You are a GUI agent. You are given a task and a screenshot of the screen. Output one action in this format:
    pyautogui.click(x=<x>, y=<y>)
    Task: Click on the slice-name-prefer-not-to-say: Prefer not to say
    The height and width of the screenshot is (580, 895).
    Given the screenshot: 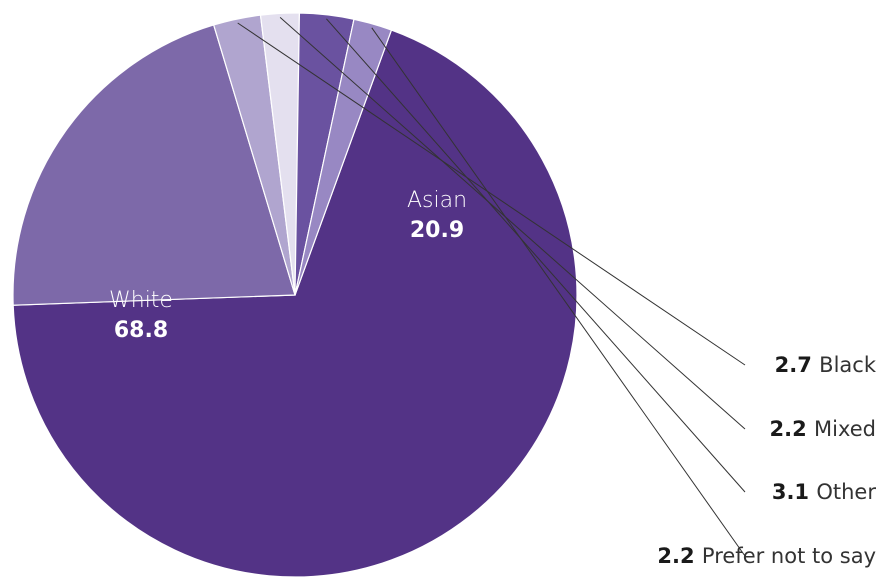 What is the action you would take?
    pyautogui.click(x=789, y=556)
    